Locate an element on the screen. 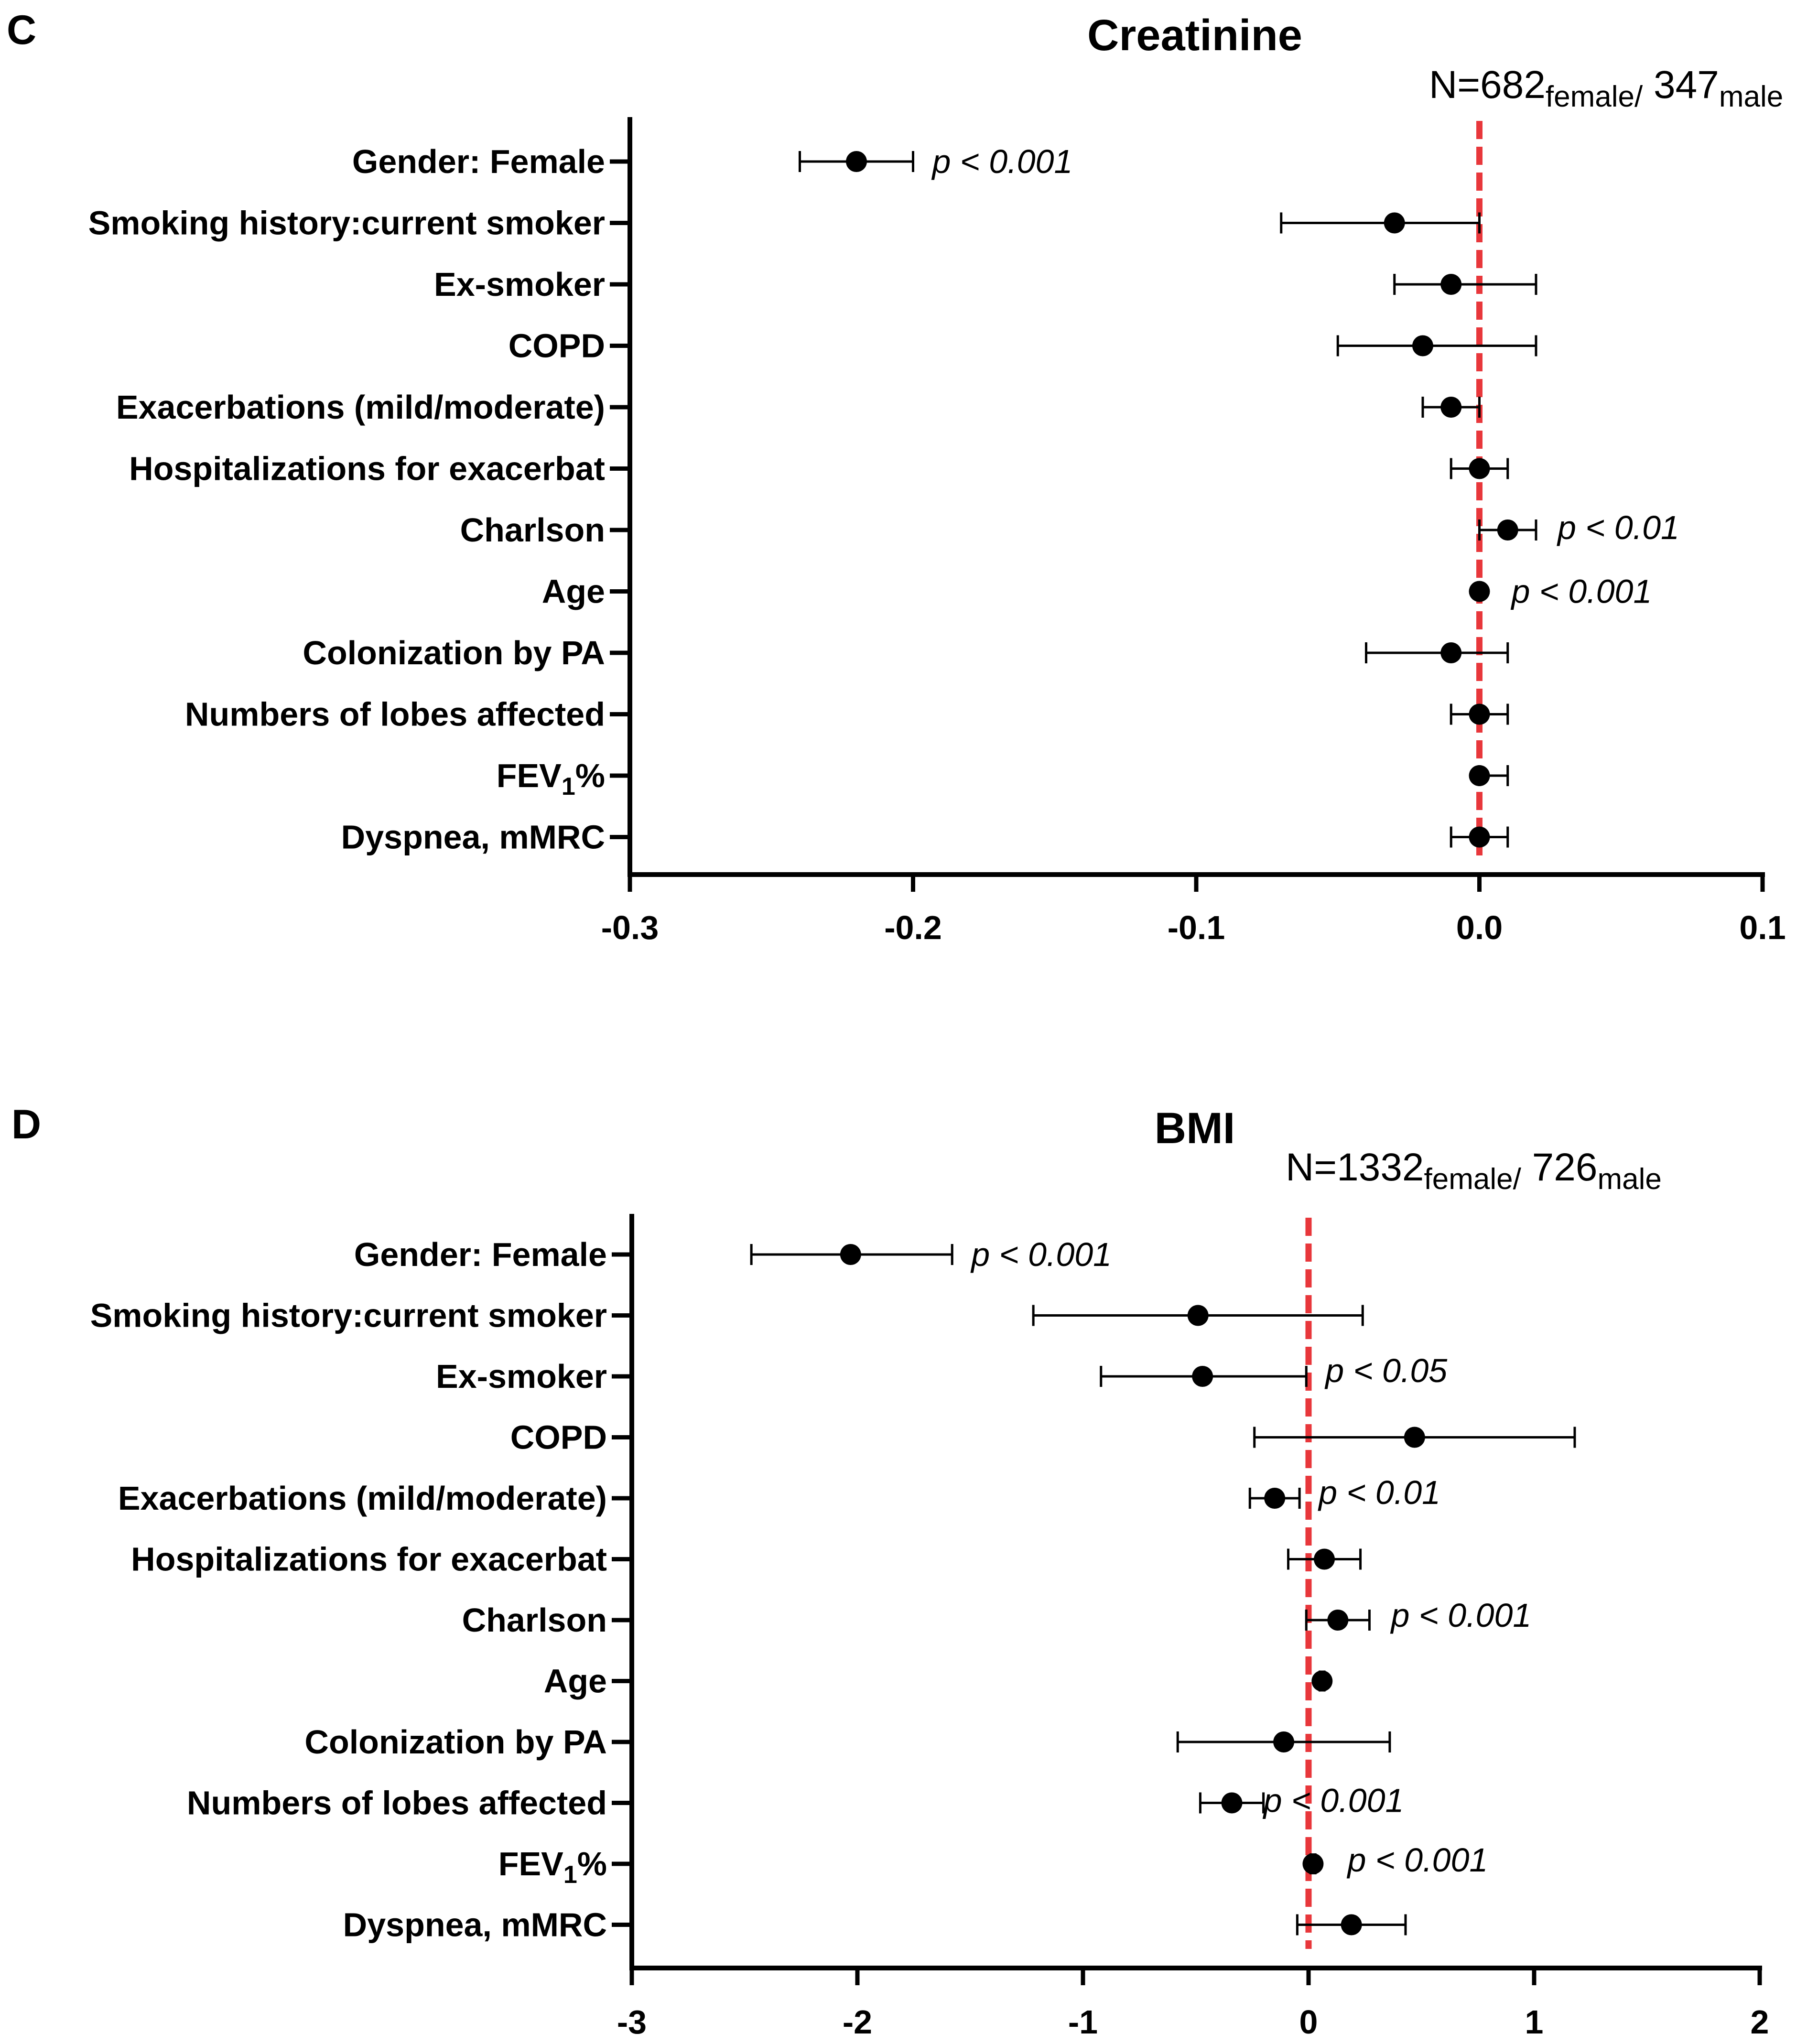  x-tick-label: 0.0 is located at coordinates (1479, 927).